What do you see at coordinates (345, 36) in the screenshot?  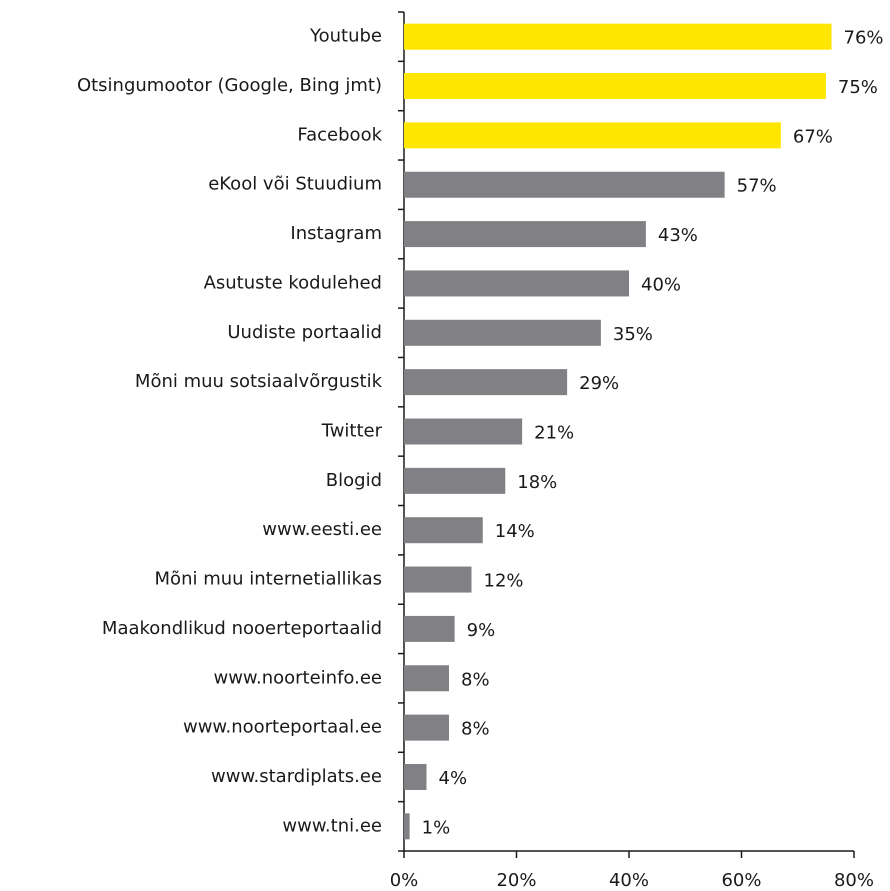 I see `y-tick-label: Youtube` at bounding box center [345, 36].